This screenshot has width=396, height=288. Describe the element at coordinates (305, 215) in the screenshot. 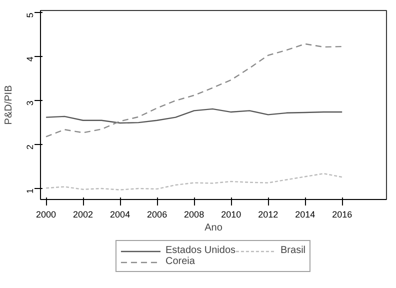

I see `x-tick-label: 2014` at that location.